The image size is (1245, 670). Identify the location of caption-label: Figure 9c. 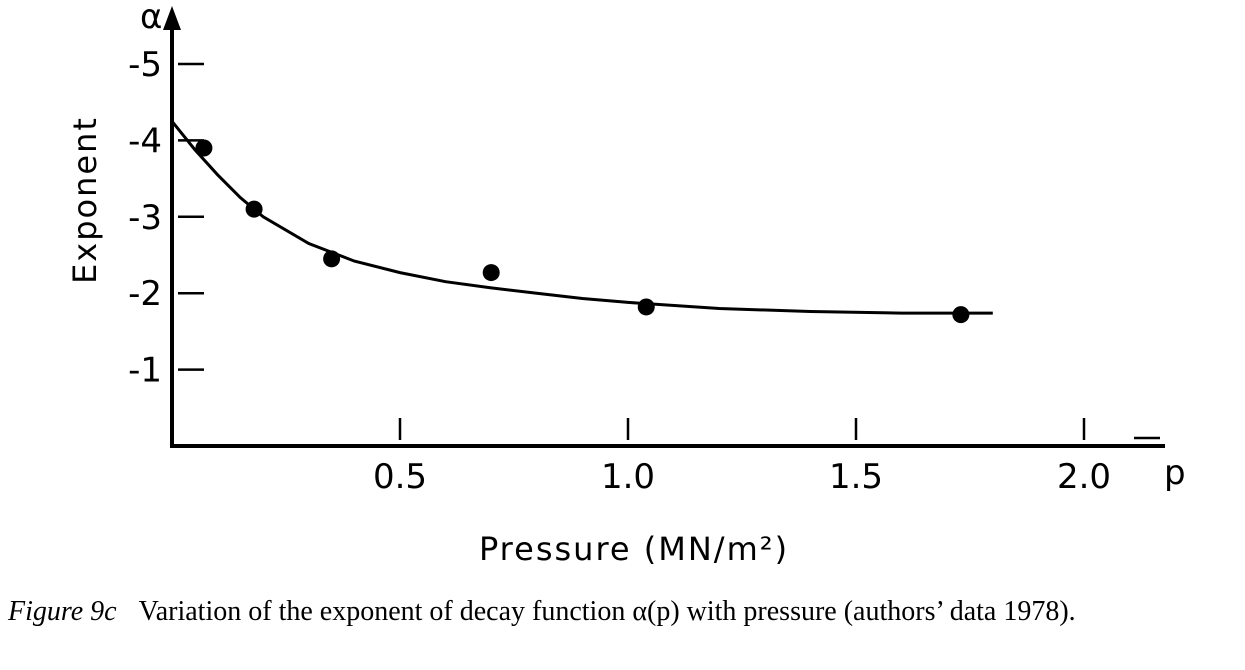
(62, 611).